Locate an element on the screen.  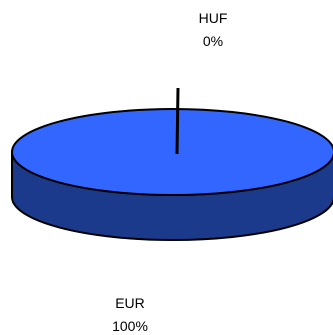
pie-slice-huf is located at coordinates (177, 121).